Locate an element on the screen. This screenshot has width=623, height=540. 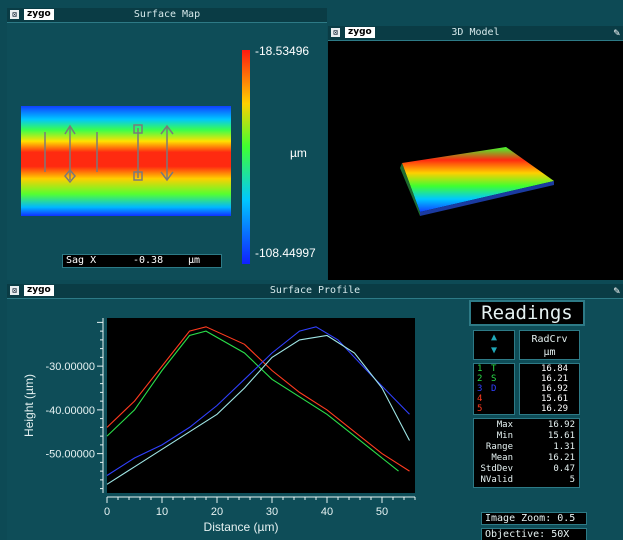
surface-slab-edge is located at coordinates (487, 198).